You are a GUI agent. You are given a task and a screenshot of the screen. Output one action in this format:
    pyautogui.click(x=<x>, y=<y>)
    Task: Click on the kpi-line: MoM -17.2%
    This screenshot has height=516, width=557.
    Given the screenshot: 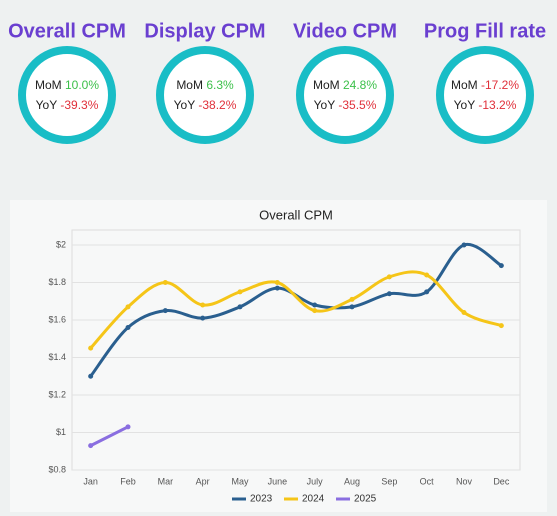 What is the action you would take?
    pyautogui.click(x=485, y=85)
    